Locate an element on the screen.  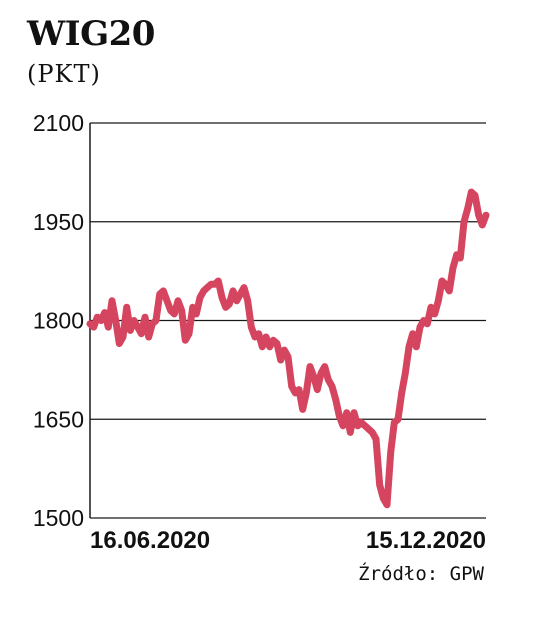
chart-unit-label: (PKT) is located at coordinates (64, 74).